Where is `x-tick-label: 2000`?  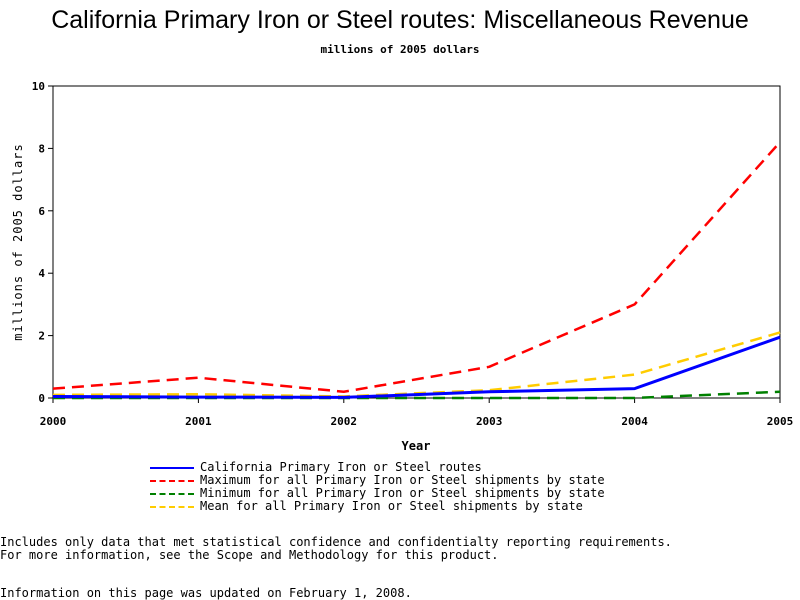 x-tick-label: 2000 is located at coordinates (53, 421).